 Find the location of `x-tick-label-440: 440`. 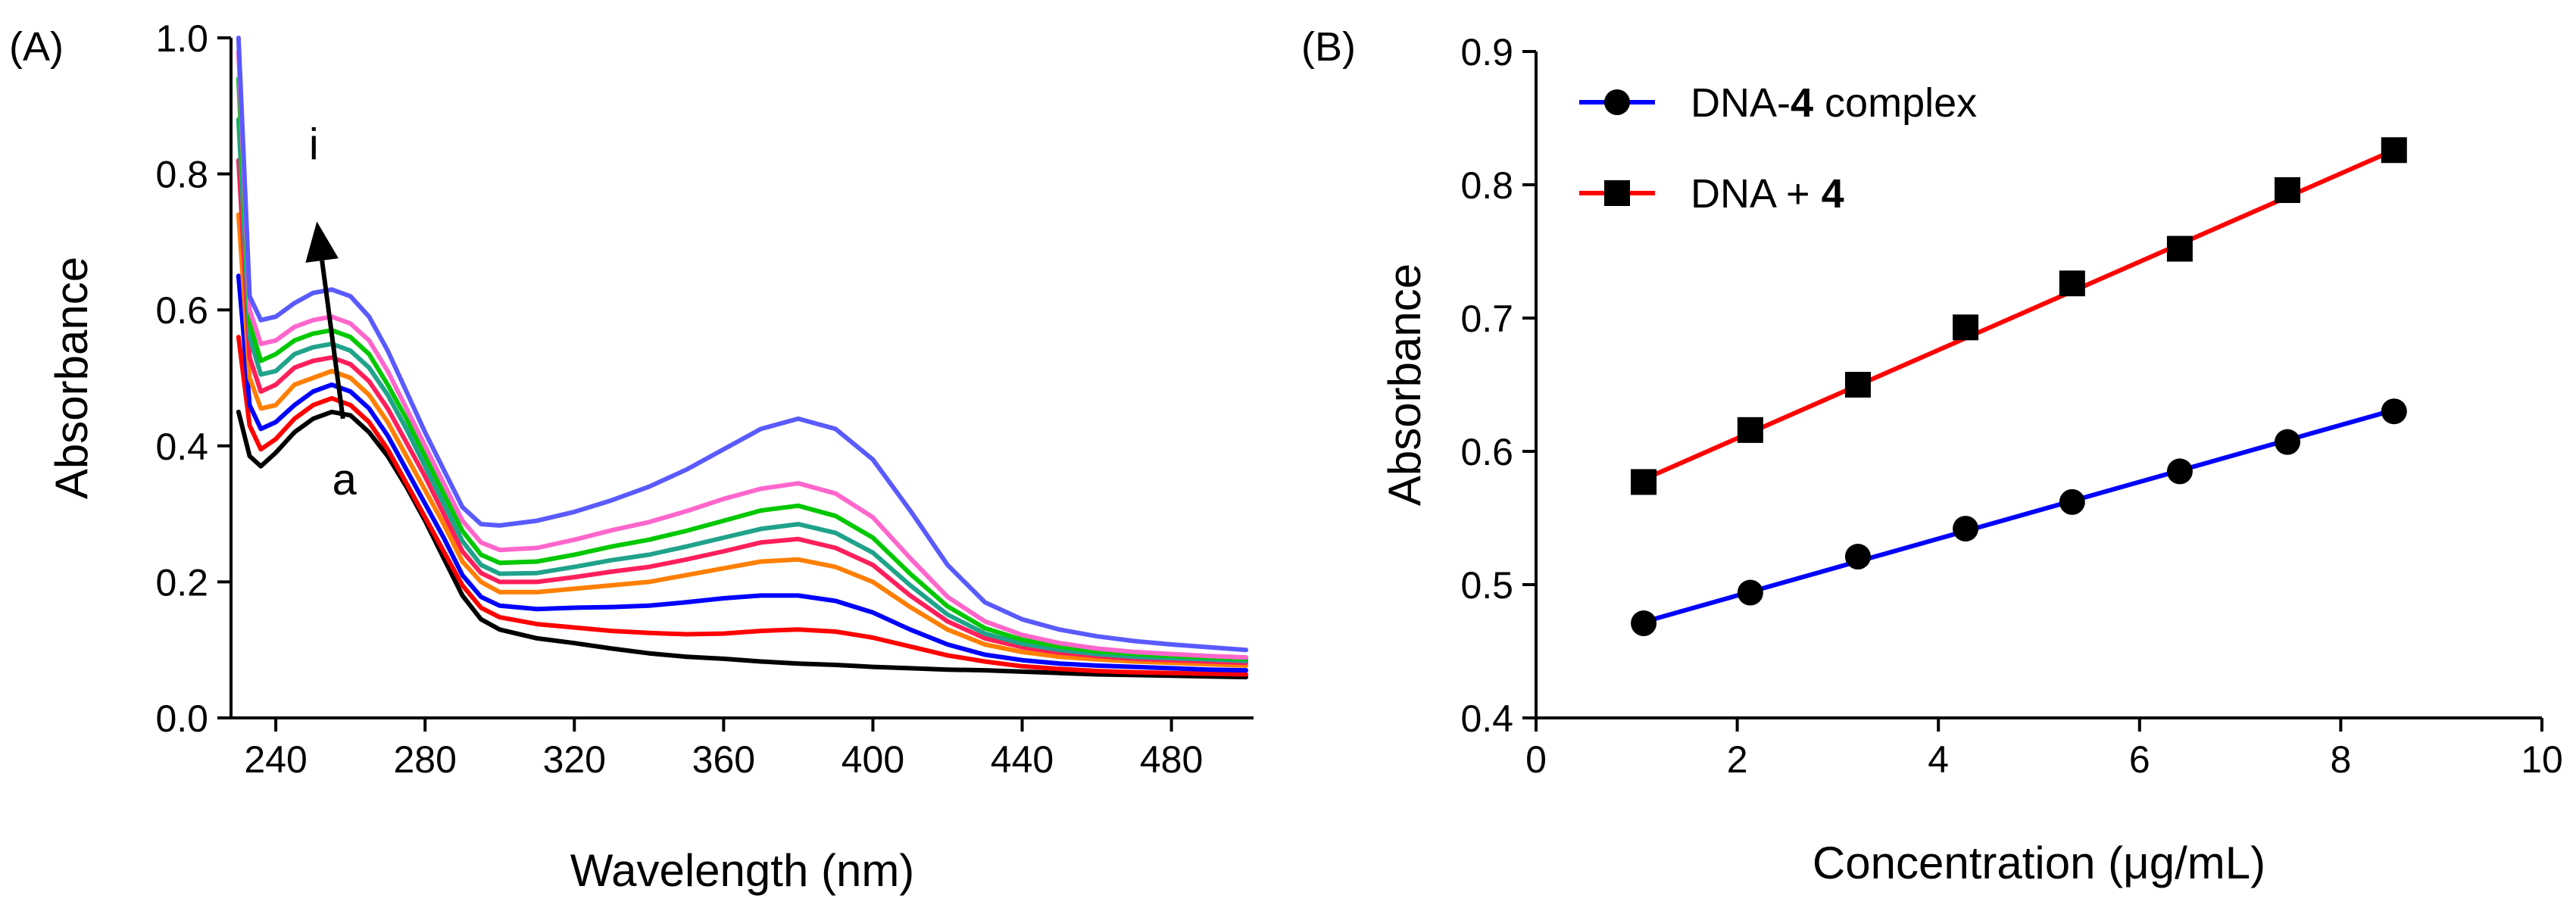

x-tick-label-440: 440 is located at coordinates (1023, 760).